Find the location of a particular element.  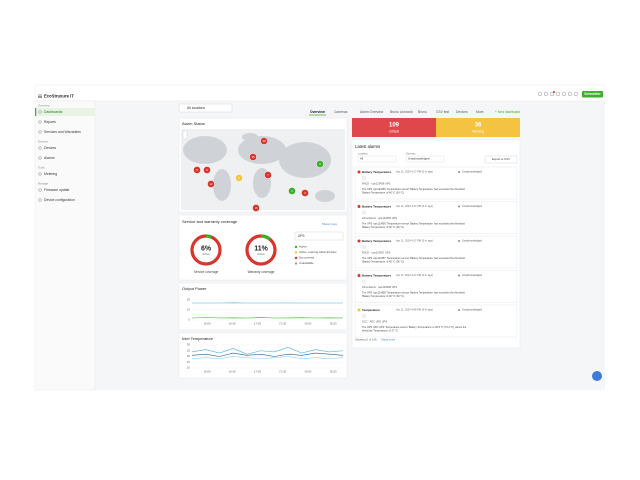

nav-item: Metering is located at coordinates (50, 174).